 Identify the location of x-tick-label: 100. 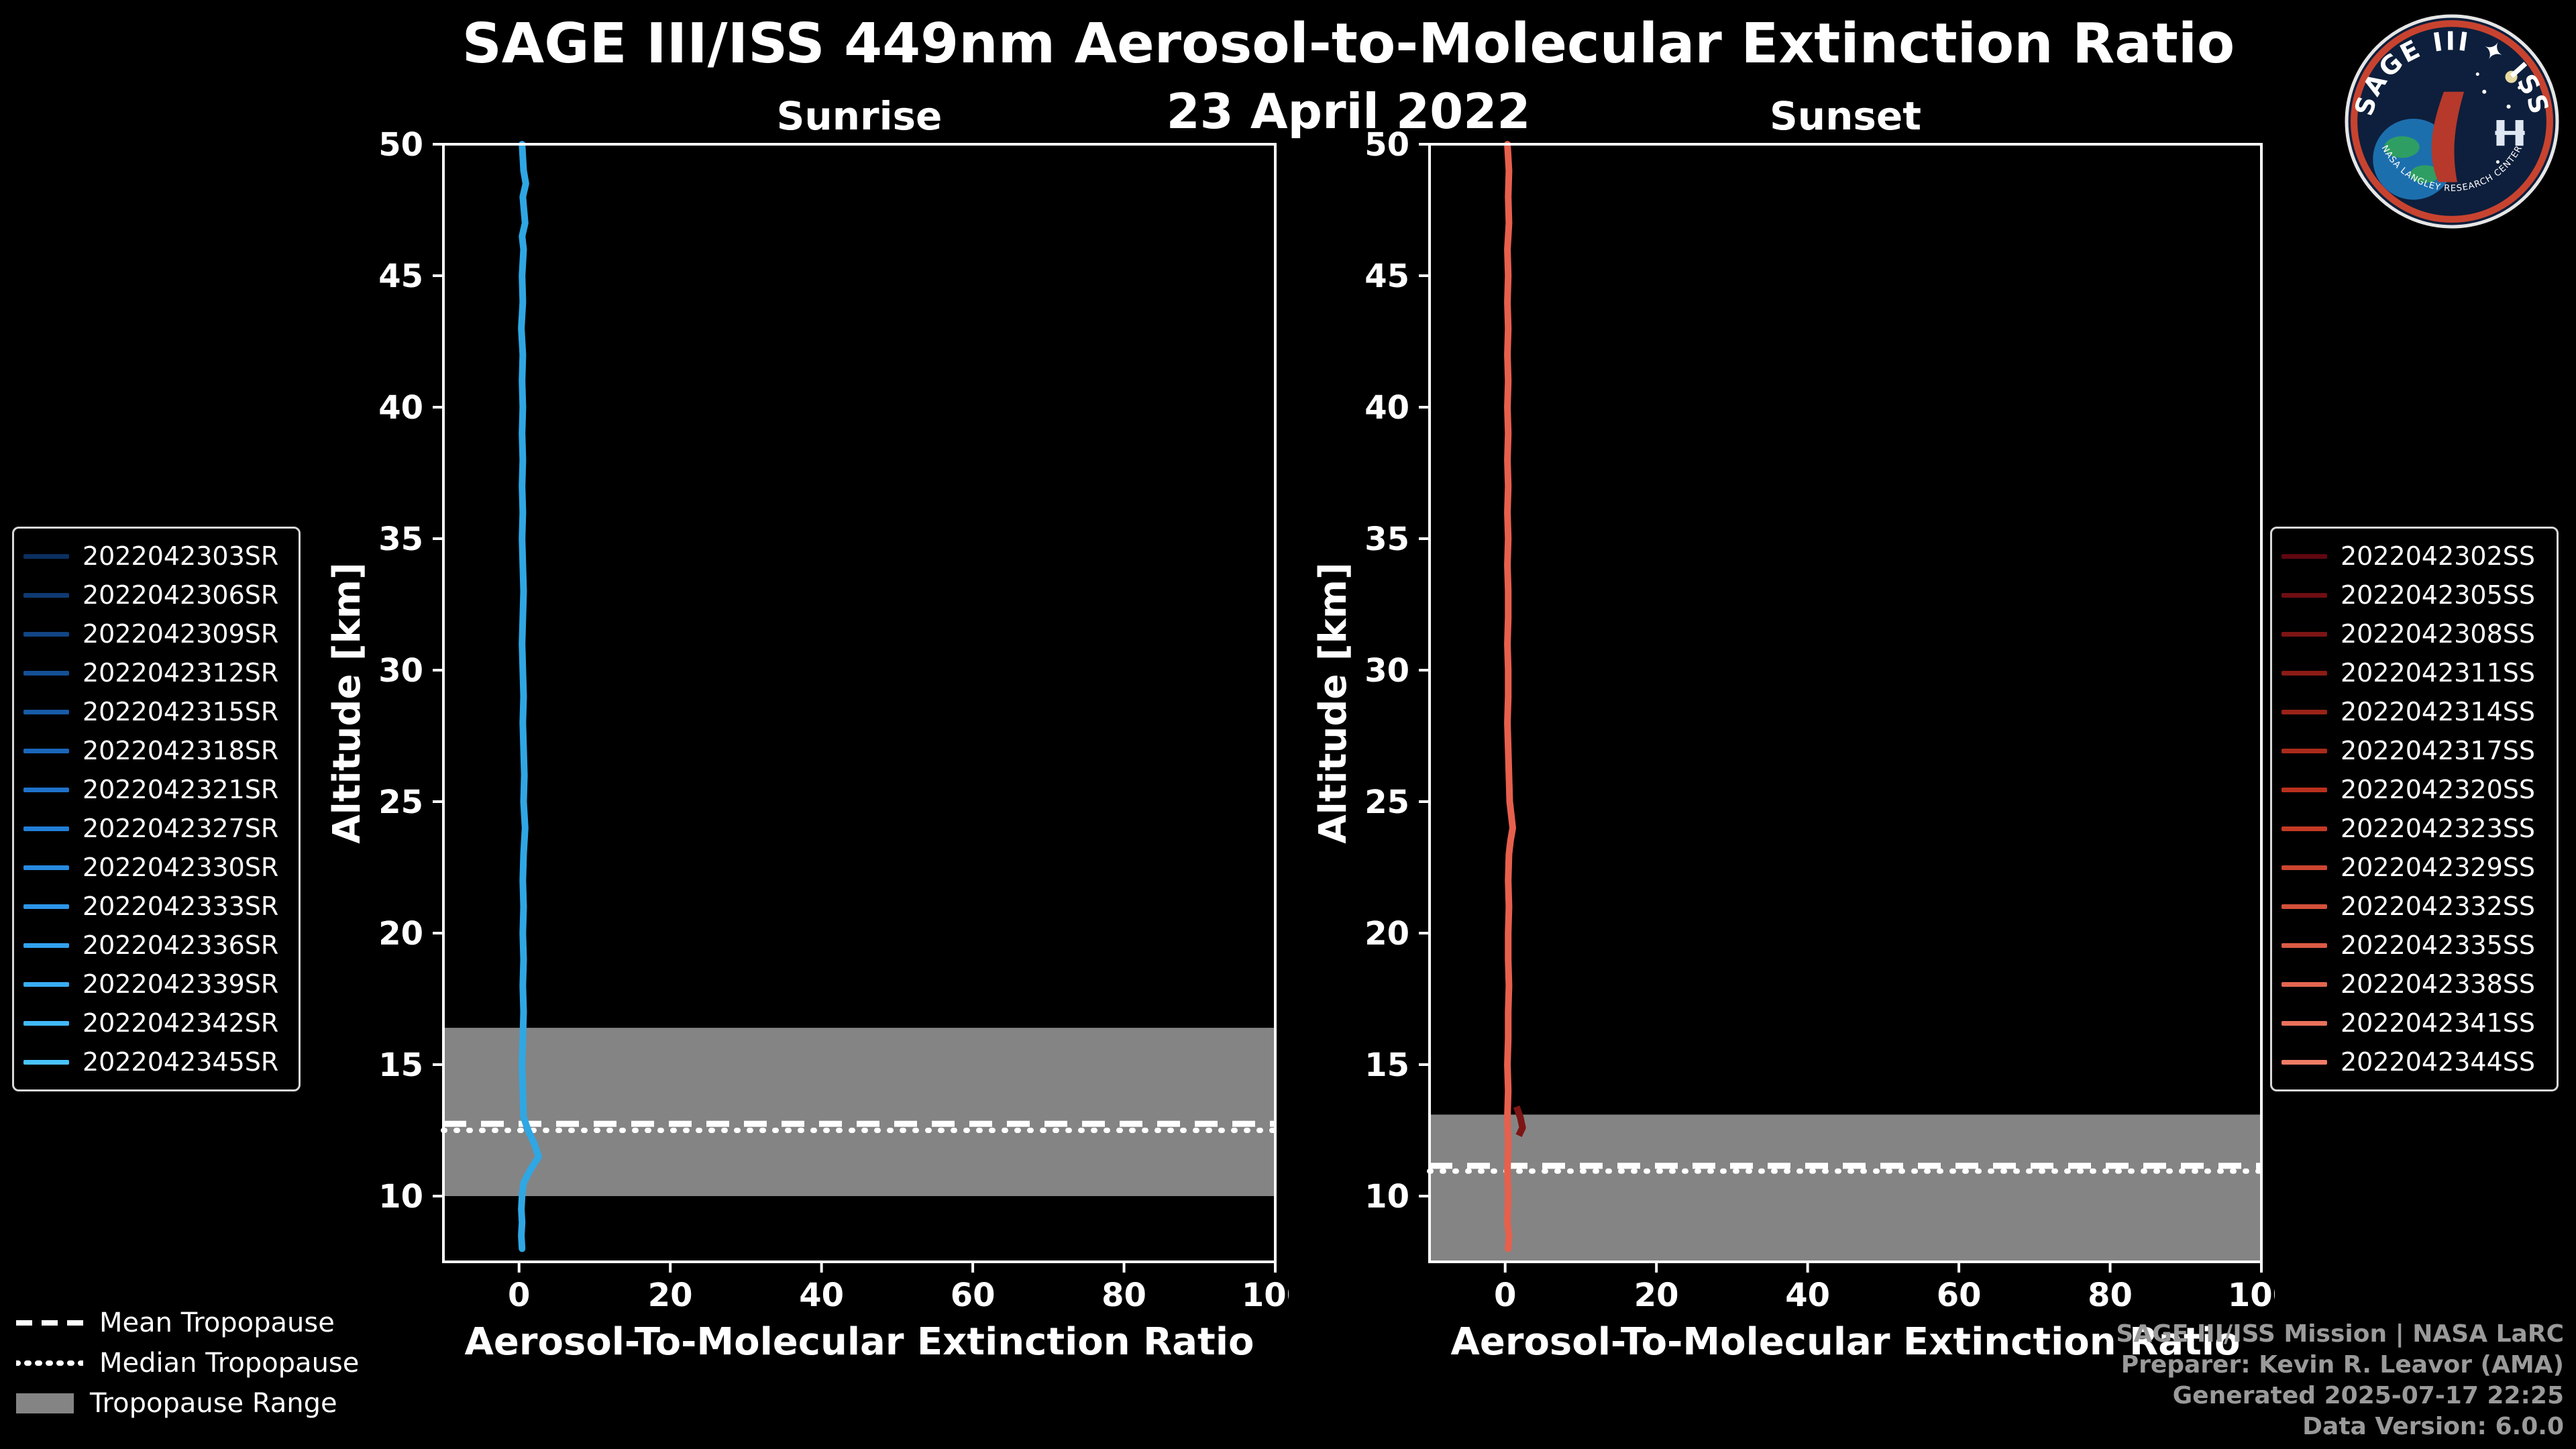
(2251, 1295).